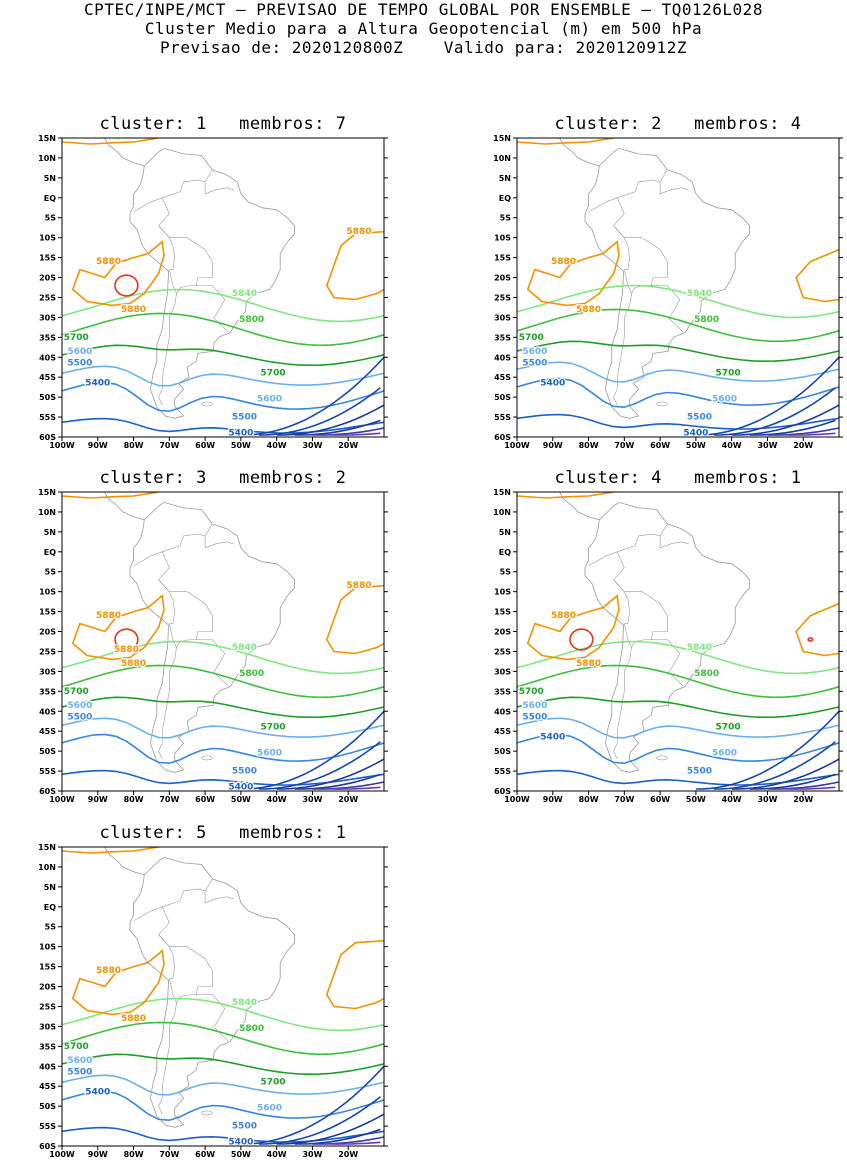  Describe the element at coordinates (699, 648) in the screenshot. I see `contour-label: 5840` at that location.